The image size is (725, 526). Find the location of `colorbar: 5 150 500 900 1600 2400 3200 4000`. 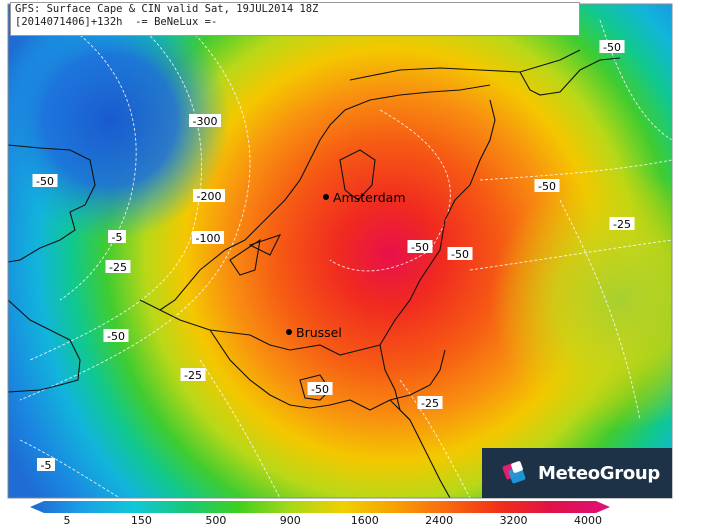

colorbar: 5 150 500 900 1600 2400 3200 4000 is located at coordinates (320, 513).